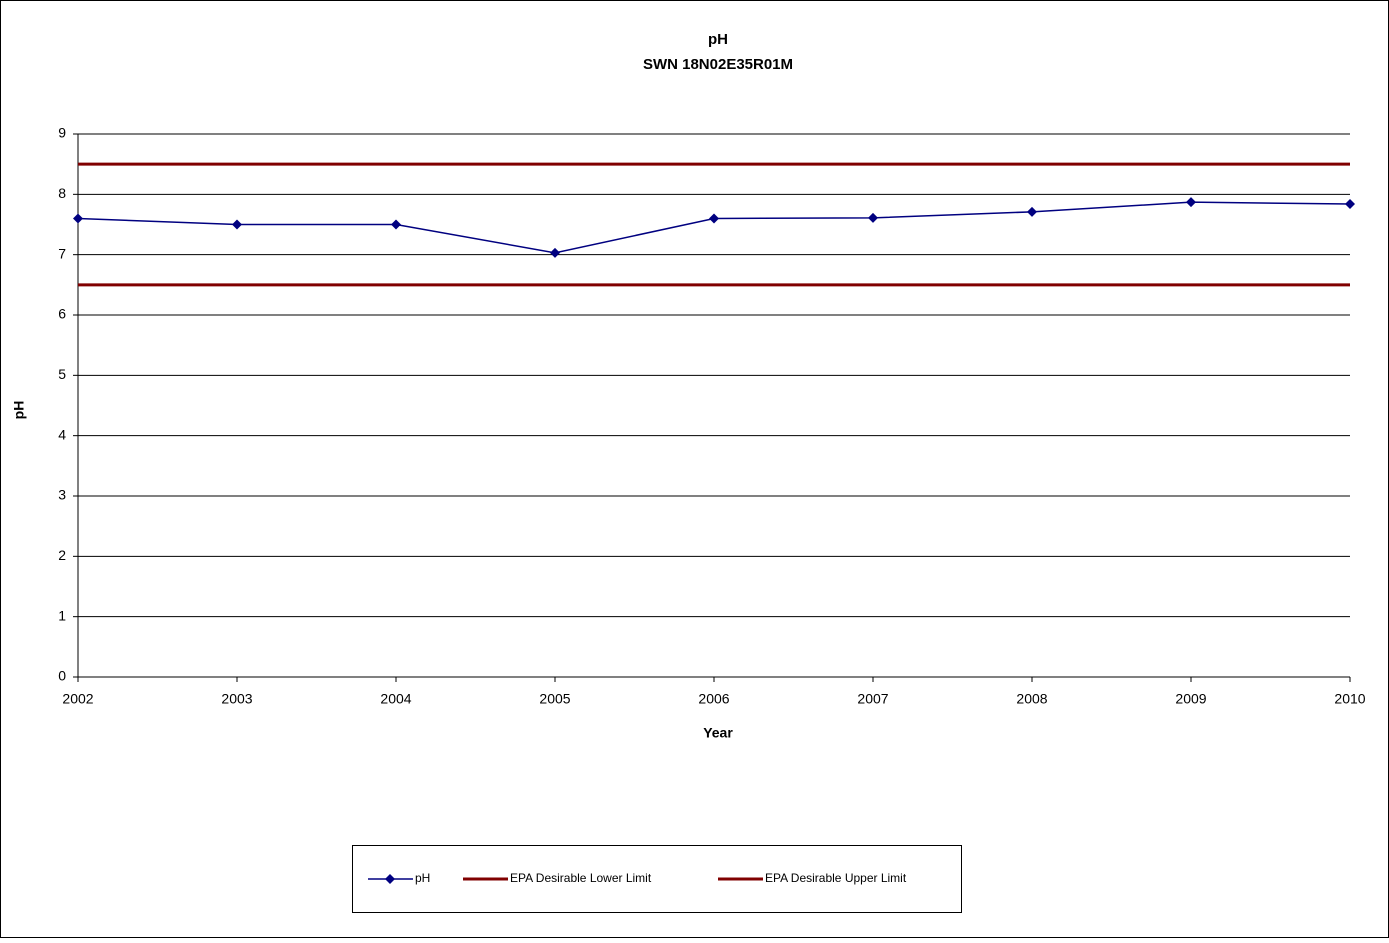  Describe the element at coordinates (62, 555) in the screenshot. I see `y-tick-label: 2` at that location.